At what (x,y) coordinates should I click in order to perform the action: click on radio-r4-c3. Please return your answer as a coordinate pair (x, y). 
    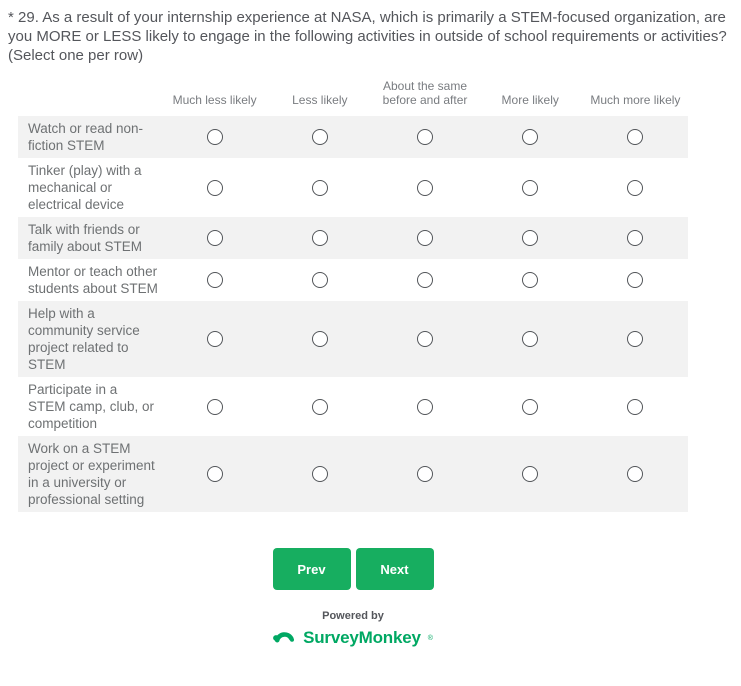
    Looking at the image, I should click on (425, 280).